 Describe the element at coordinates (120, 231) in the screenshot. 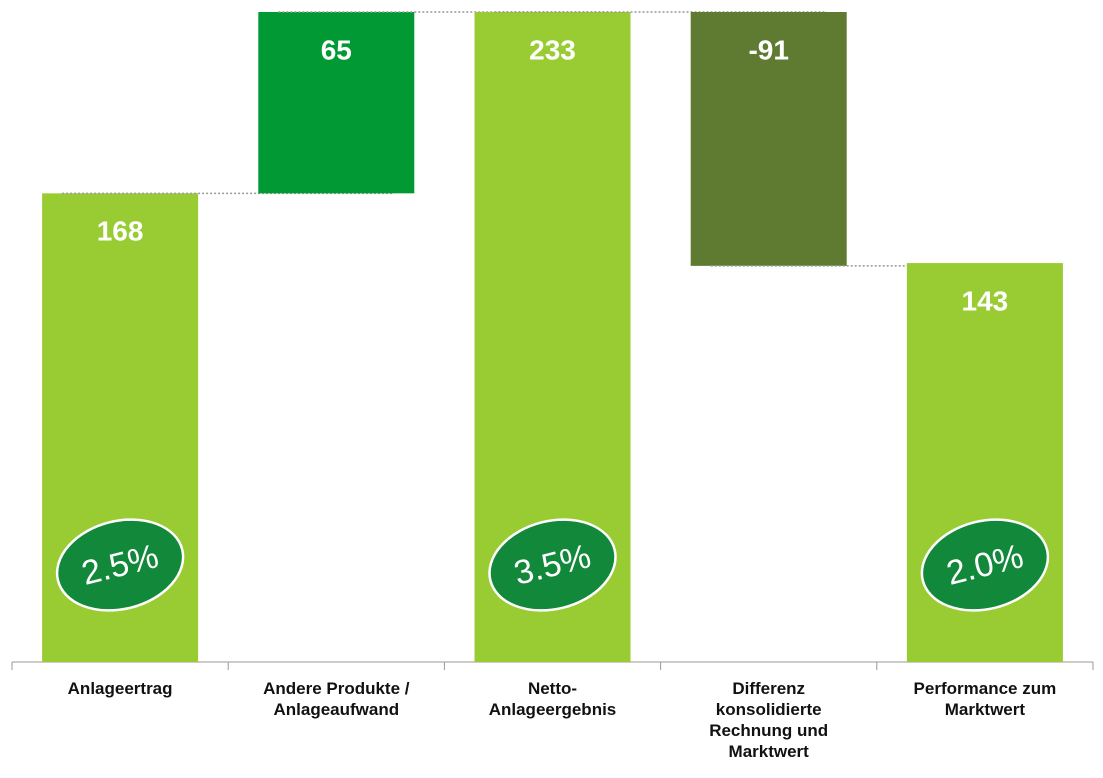

I see `data-label: 168` at that location.